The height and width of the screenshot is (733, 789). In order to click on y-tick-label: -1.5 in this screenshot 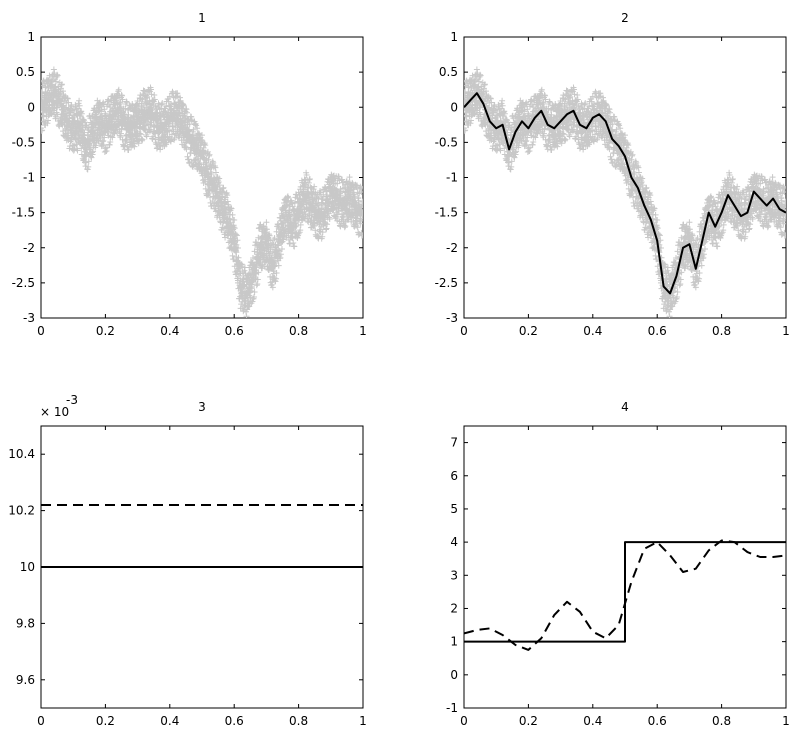, I will do `click(23, 213)`.